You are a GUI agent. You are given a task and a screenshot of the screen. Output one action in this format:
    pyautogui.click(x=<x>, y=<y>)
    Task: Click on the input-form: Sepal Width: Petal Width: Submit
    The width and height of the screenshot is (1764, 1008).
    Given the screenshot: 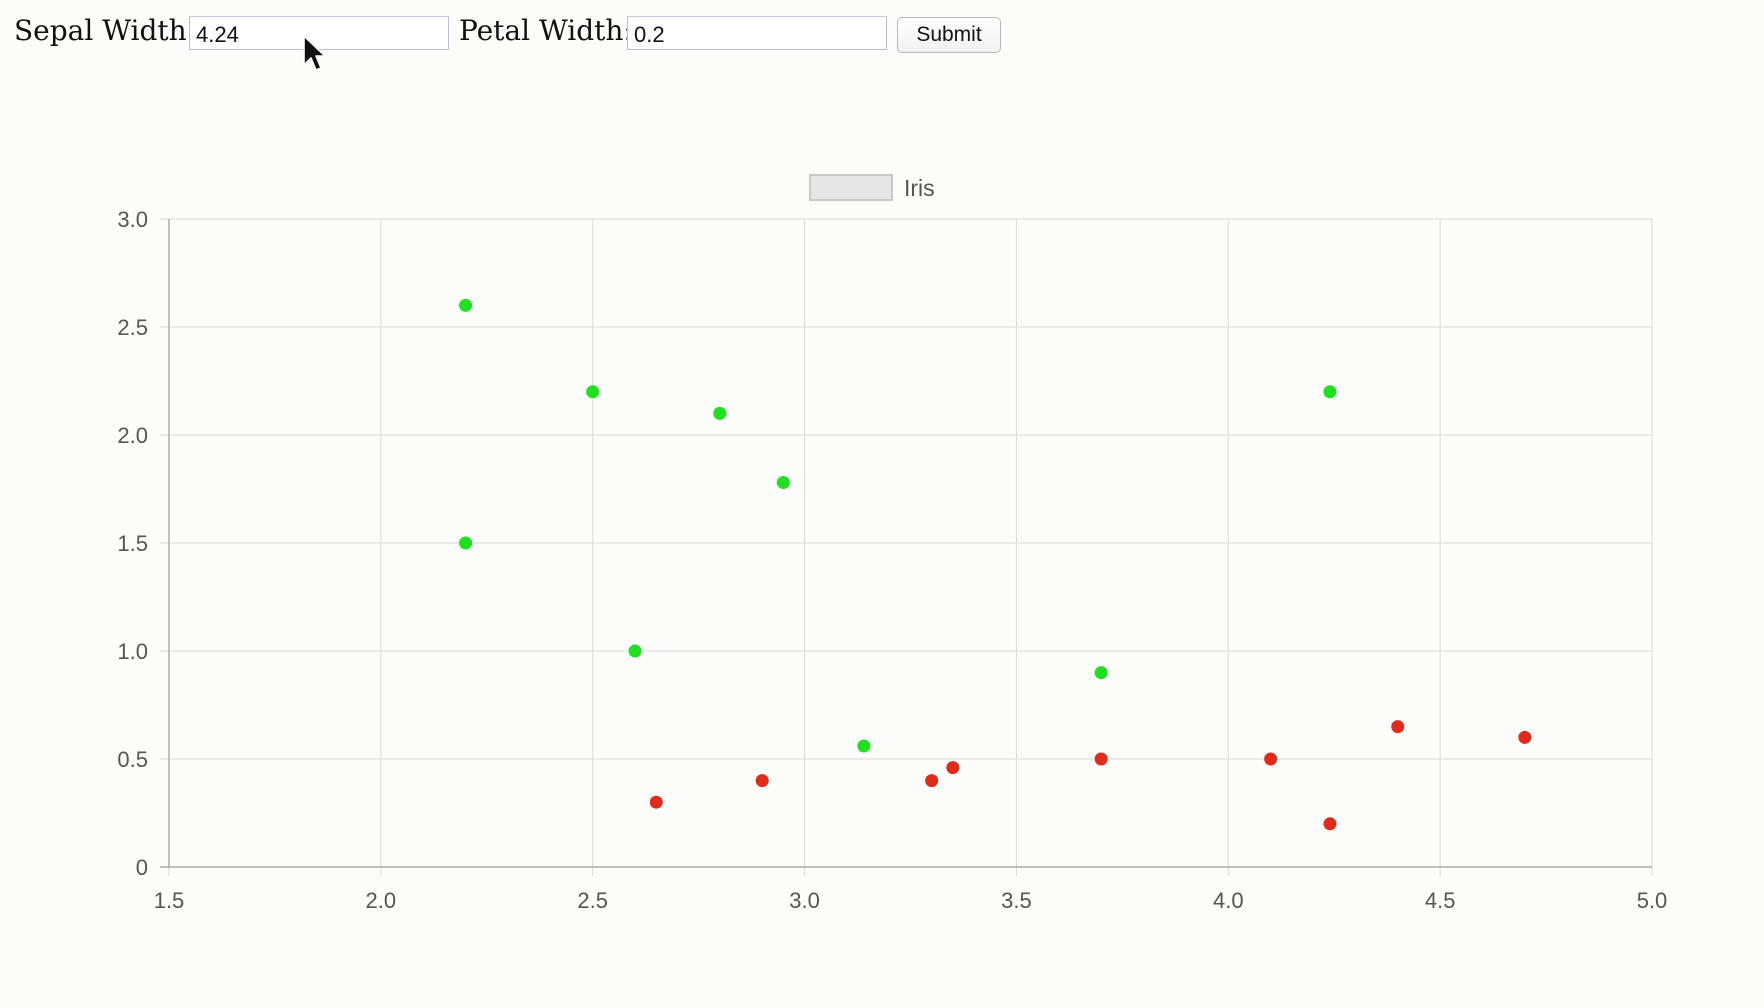 What is the action you would take?
    pyautogui.click(x=882, y=35)
    